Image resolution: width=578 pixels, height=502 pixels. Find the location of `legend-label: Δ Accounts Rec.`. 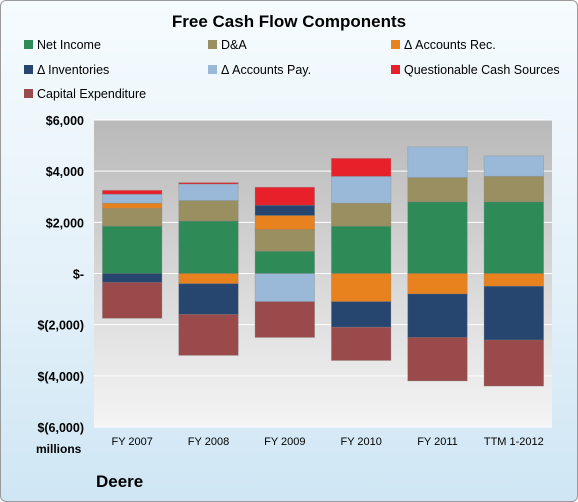

legend-label: Δ Accounts Rec. is located at coordinates (450, 45).